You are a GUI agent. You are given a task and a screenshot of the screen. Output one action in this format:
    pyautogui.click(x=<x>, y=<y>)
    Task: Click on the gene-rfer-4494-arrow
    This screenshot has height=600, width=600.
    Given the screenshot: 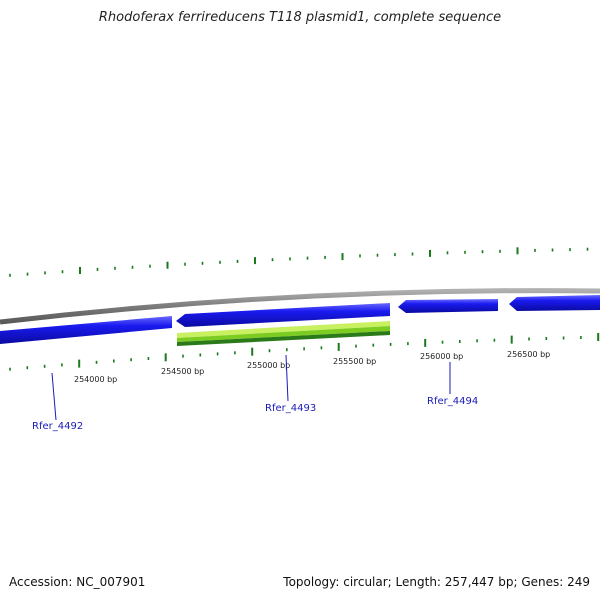 What is the action you would take?
    pyautogui.click(x=448, y=306)
    